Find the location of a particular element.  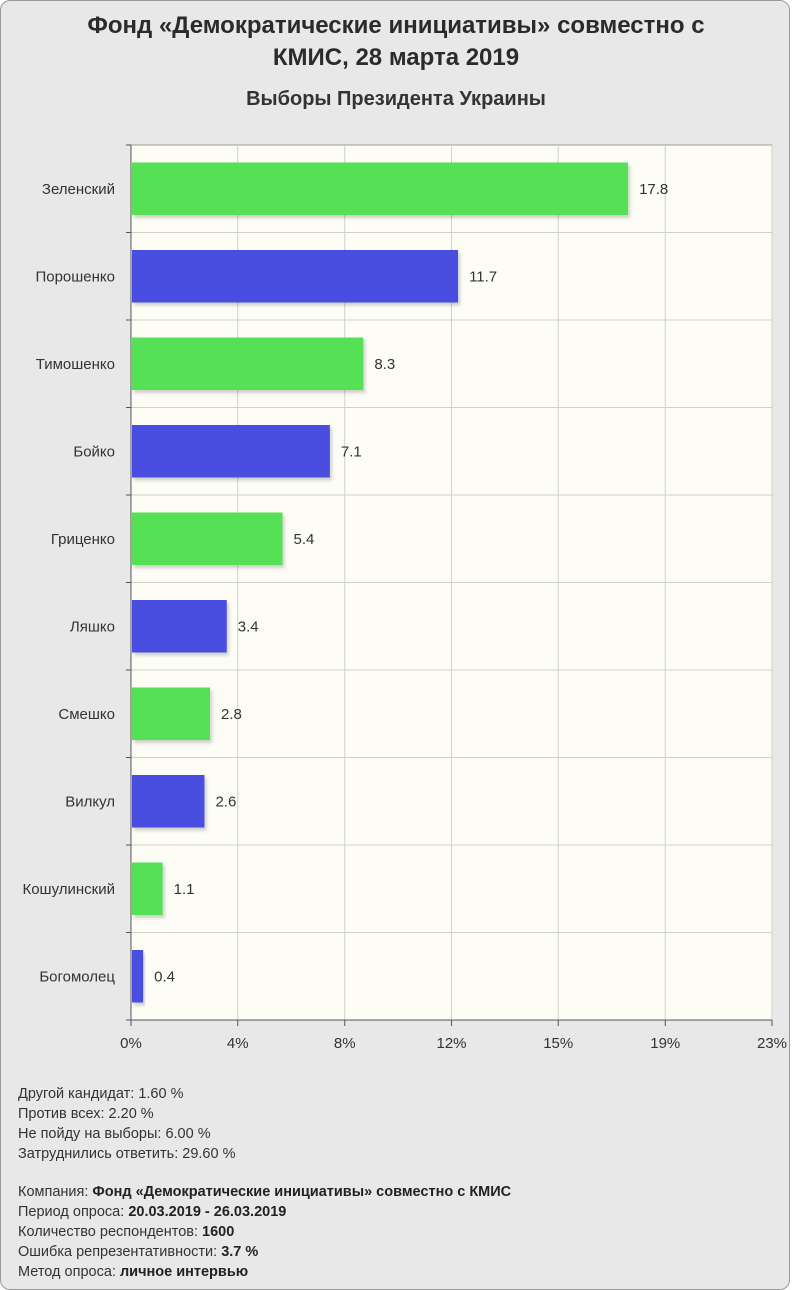

value-label: 17.8 is located at coordinates (653, 189).